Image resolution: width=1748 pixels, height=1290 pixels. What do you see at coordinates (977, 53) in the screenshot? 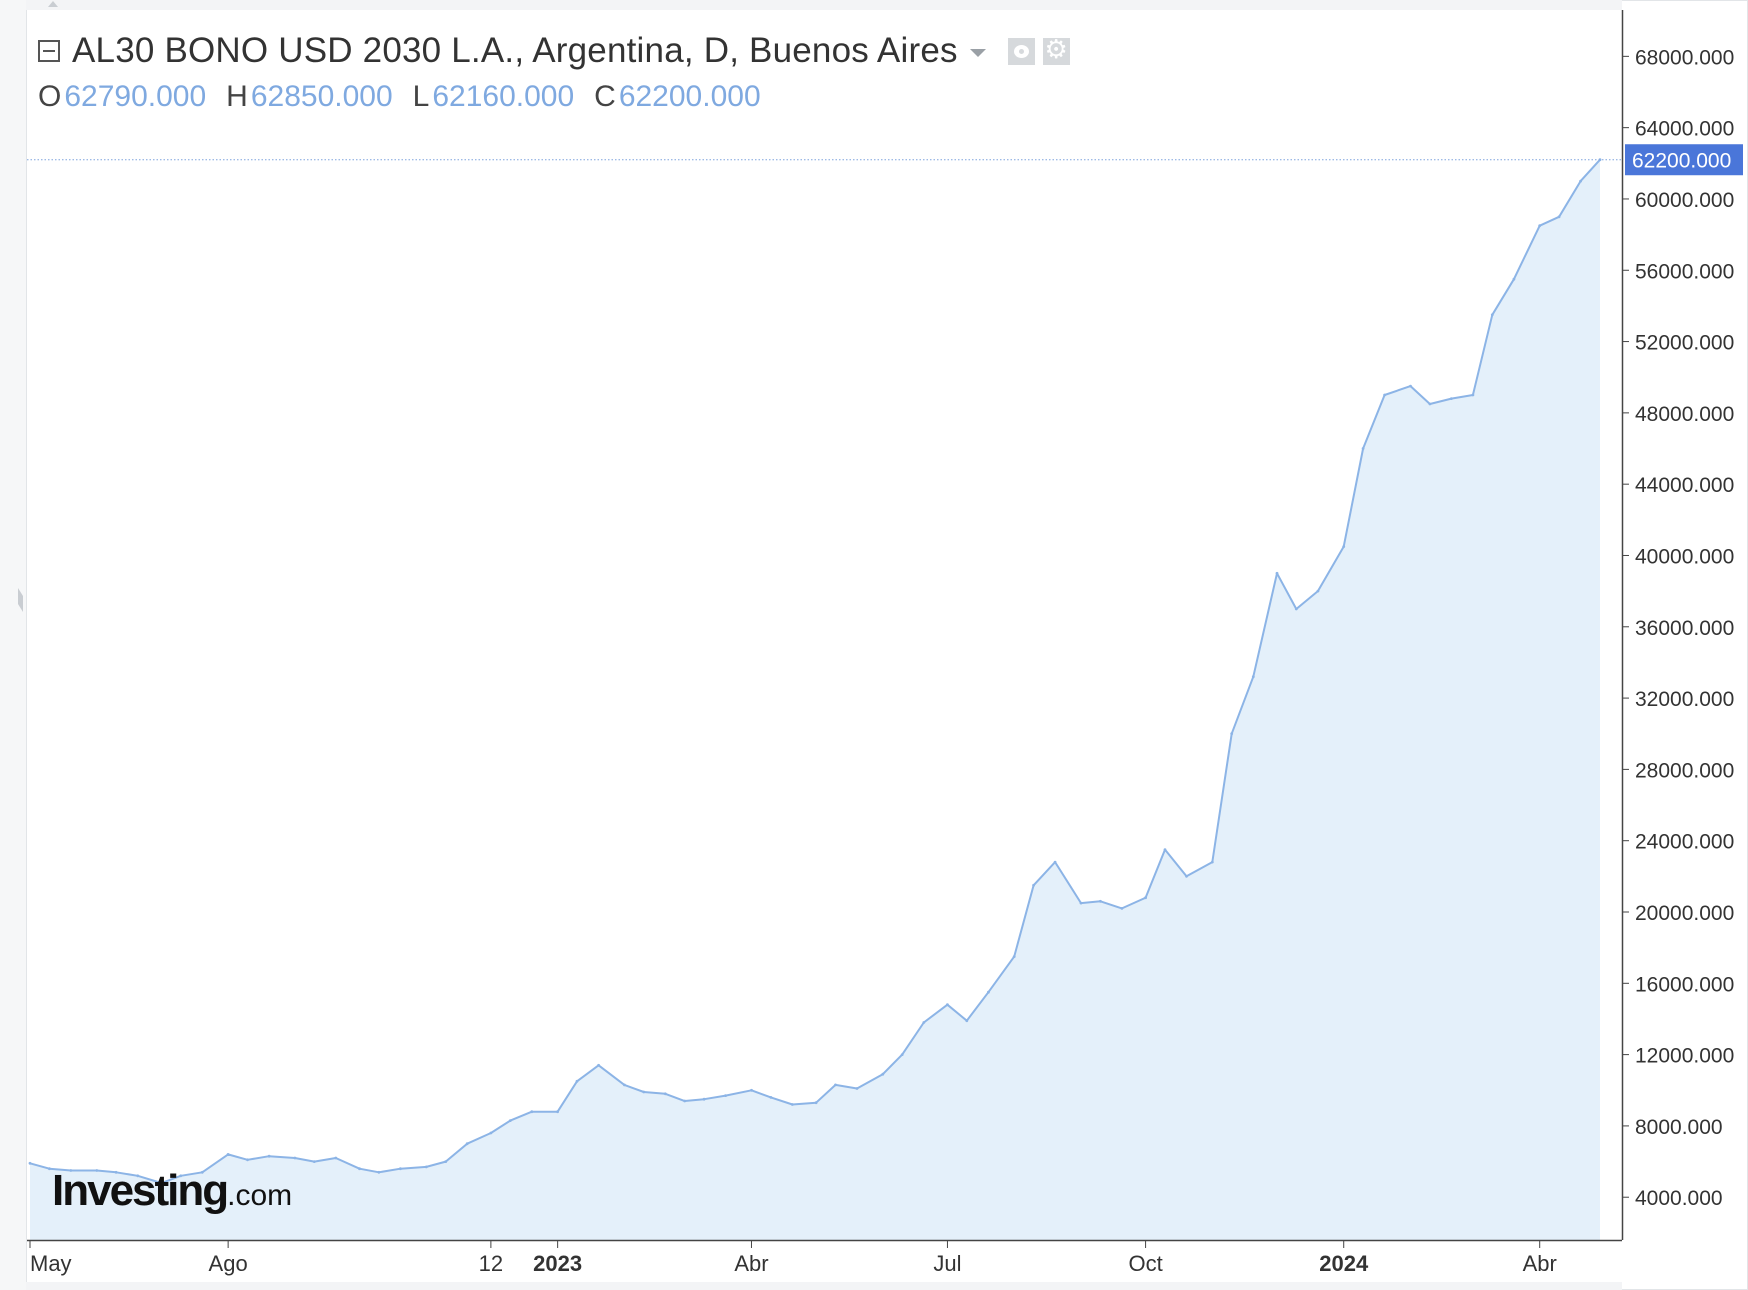
I see `title-dropdown-icon` at bounding box center [977, 53].